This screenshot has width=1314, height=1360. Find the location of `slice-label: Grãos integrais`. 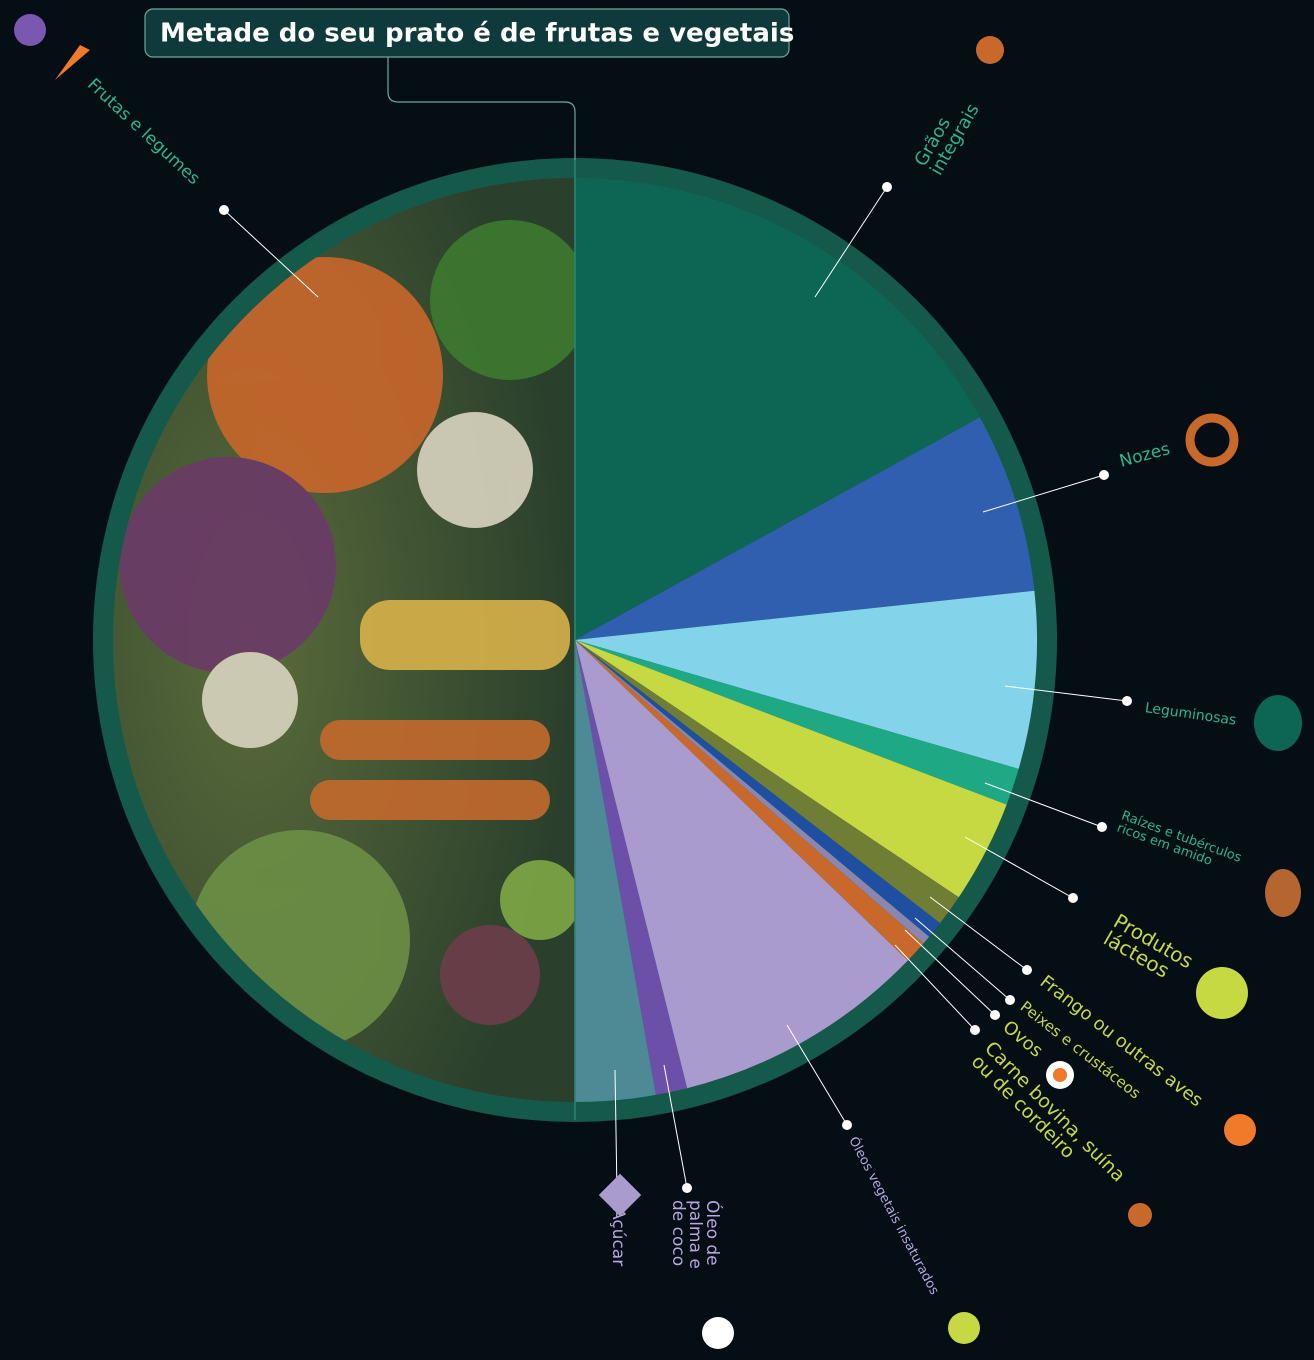

slice-label: Grãos integrais is located at coordinates (946, 135).